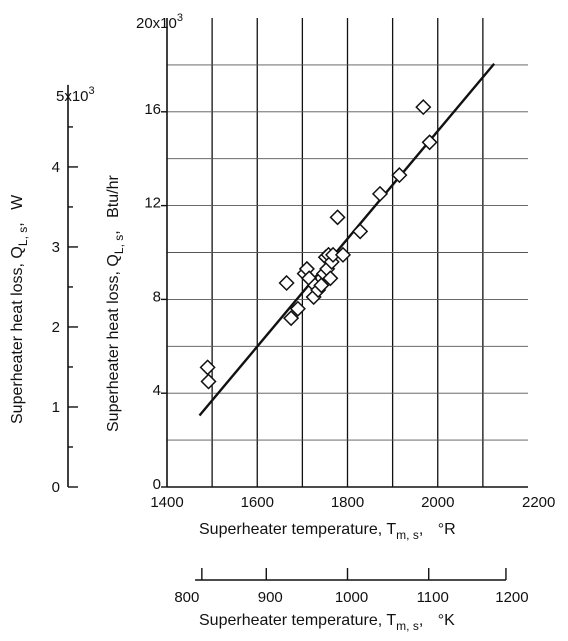  What do you see at coordinates (152, 109) in the screenshot?
I see `y-tick-label: 16` at bounding box center [152, 109].